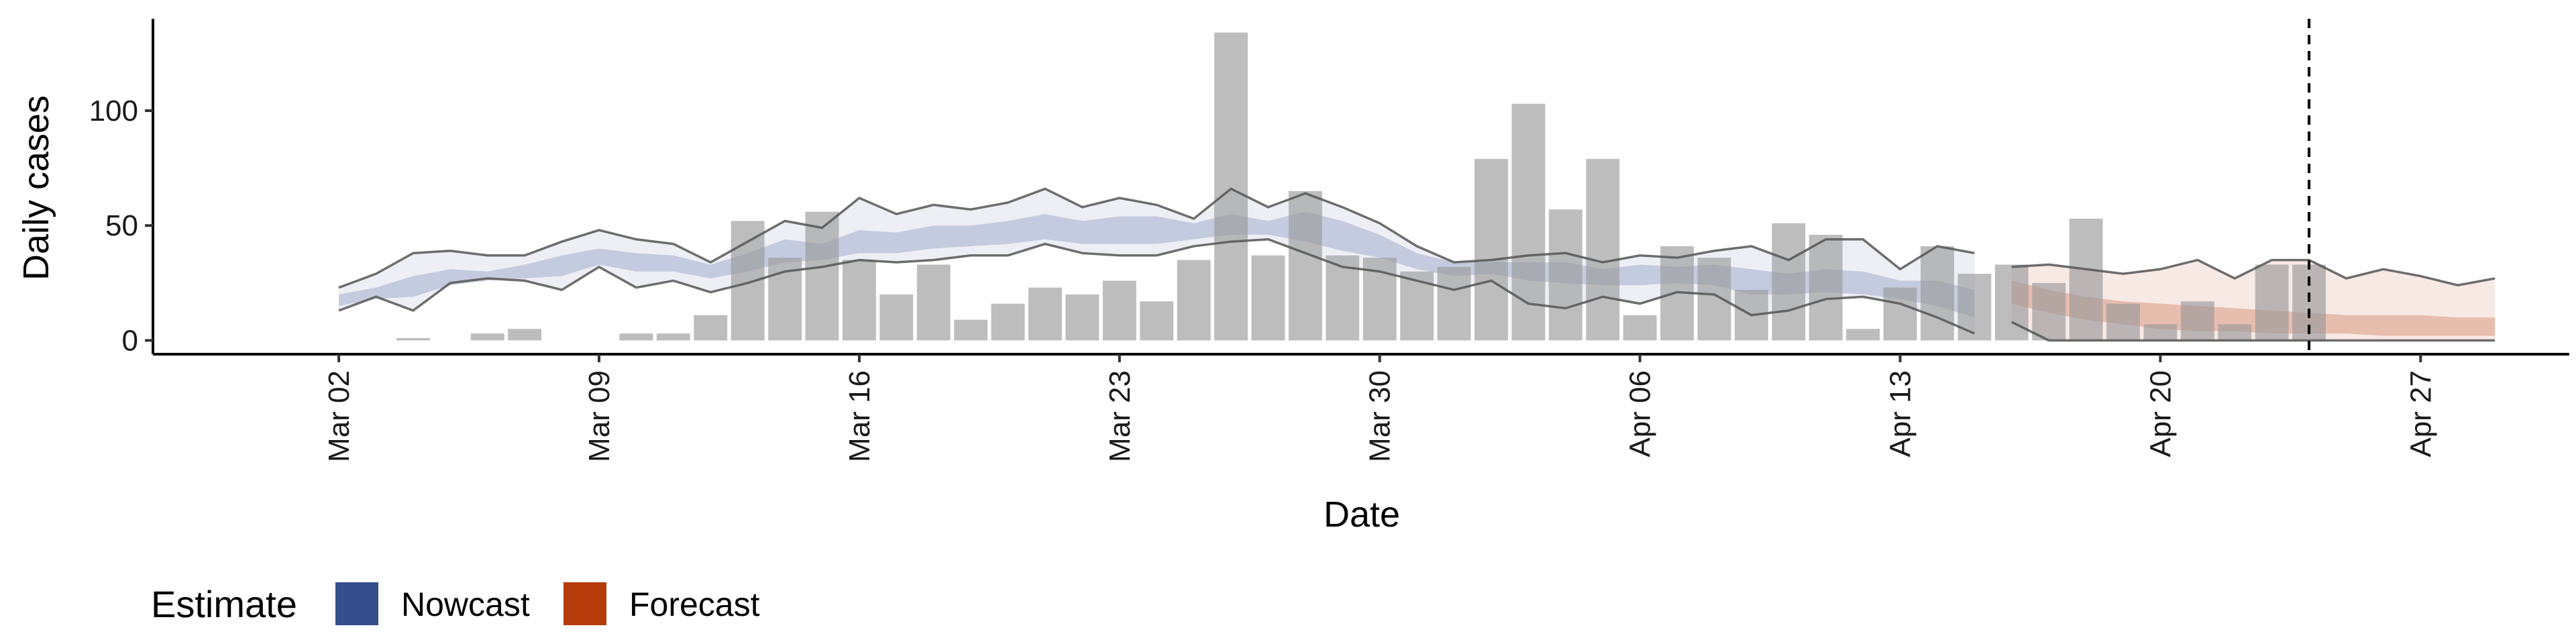 This screenshot has height=644, width=2576. I want to click on x-tick-label: Apr 13, so click(1900, 414).